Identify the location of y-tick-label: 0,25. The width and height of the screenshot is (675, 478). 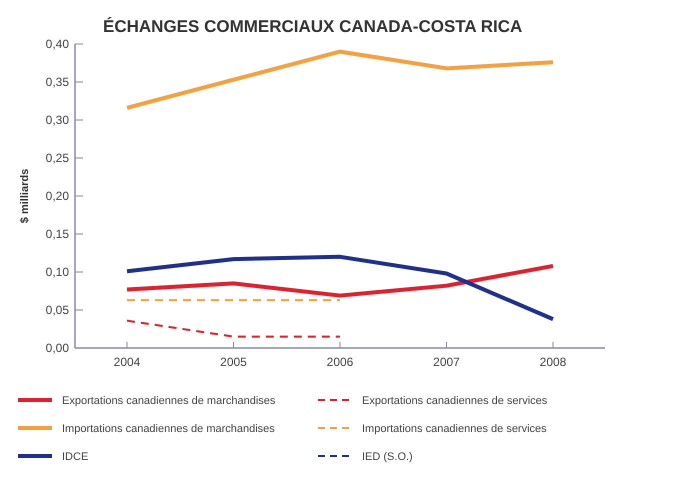
(58, 158).